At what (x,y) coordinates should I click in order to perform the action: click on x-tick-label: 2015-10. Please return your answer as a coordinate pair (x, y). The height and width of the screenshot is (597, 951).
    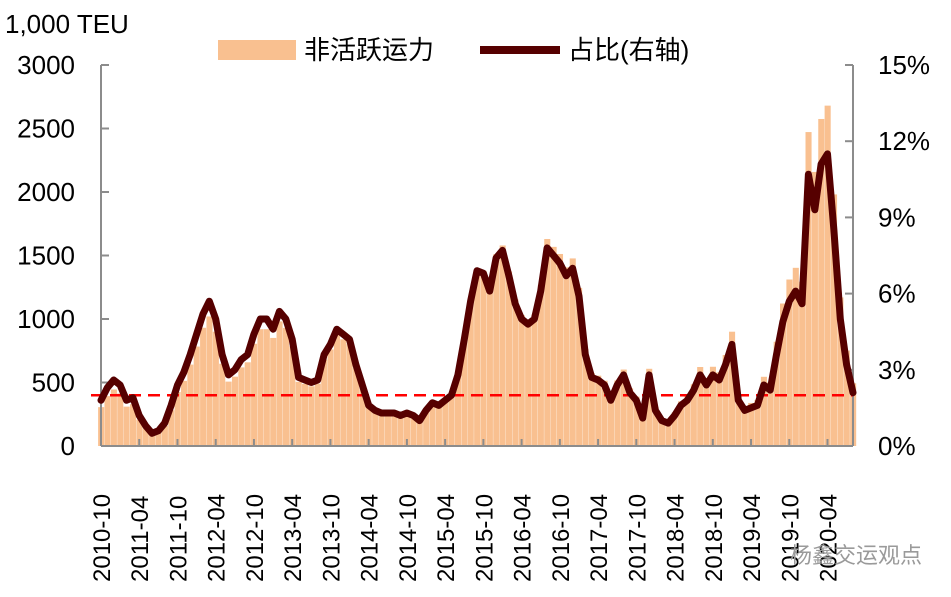
    Looking at the image, I should click on (484, 538).